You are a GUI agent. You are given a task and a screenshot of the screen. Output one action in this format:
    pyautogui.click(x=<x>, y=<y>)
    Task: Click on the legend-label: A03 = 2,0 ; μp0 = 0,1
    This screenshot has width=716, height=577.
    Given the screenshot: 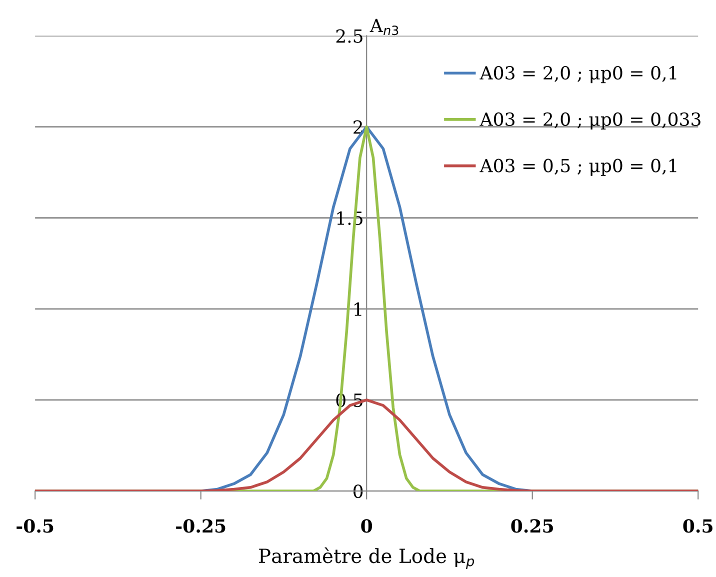 What is the action you would take?
    pyautogui.click(x=578, y=75)
    